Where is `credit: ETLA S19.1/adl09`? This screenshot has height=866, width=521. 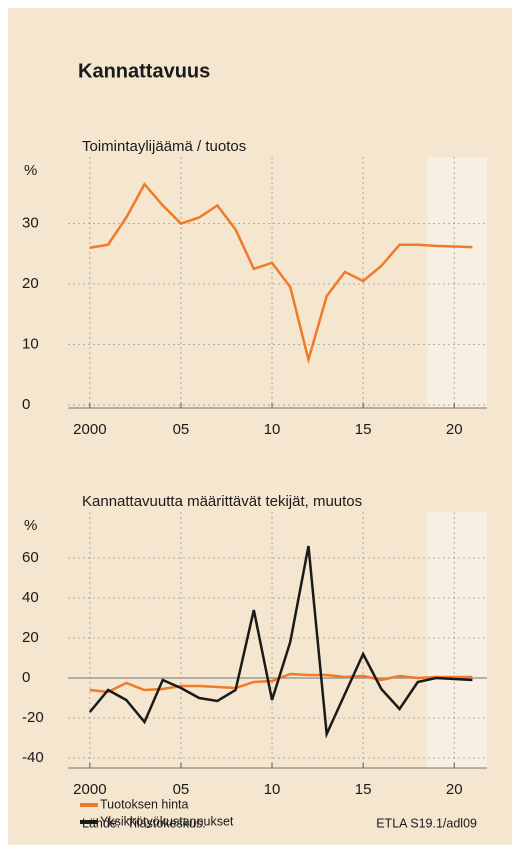 credit: ETLA S19.1/adl09 is located at coordinates (426, 823).